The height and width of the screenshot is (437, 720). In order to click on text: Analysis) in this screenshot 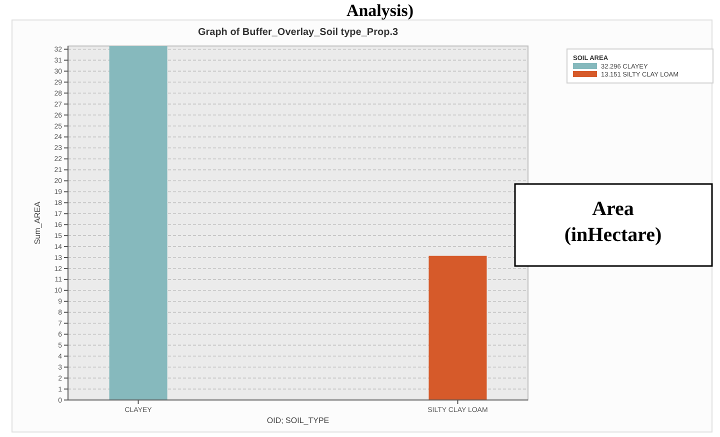, I will do `click(380, 10)`.